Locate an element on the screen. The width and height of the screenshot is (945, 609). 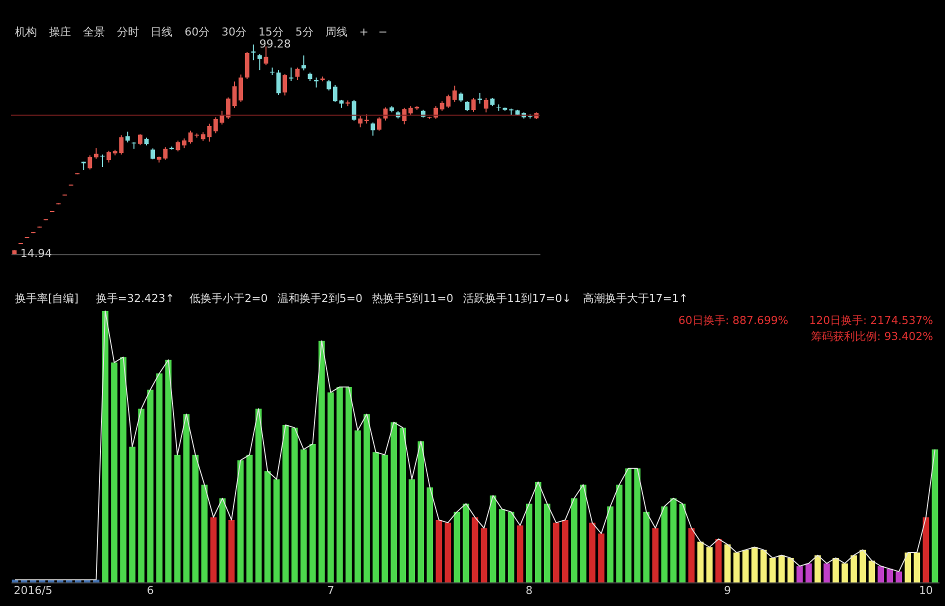
x-tick-label: 10 is located at coordinates (925, 590).